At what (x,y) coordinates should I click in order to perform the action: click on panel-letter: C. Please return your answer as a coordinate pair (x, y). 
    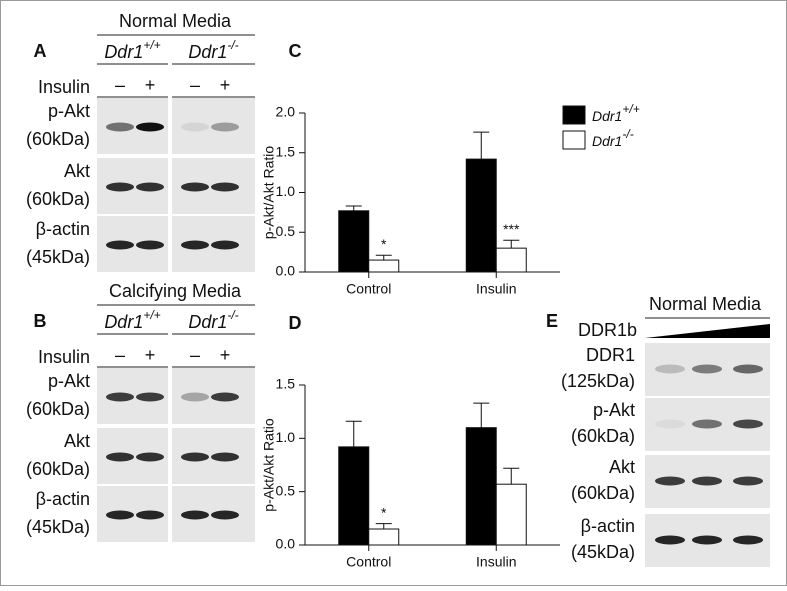
    Looking at the image, I should click on (295, 51).